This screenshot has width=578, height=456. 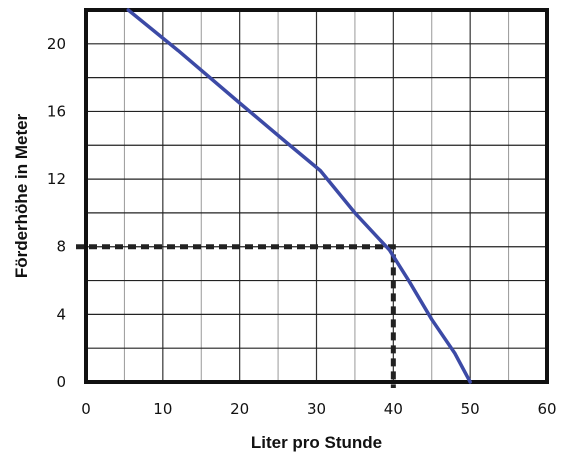 I want to click on y-tick-label: 4, so click(x=61, y=314).